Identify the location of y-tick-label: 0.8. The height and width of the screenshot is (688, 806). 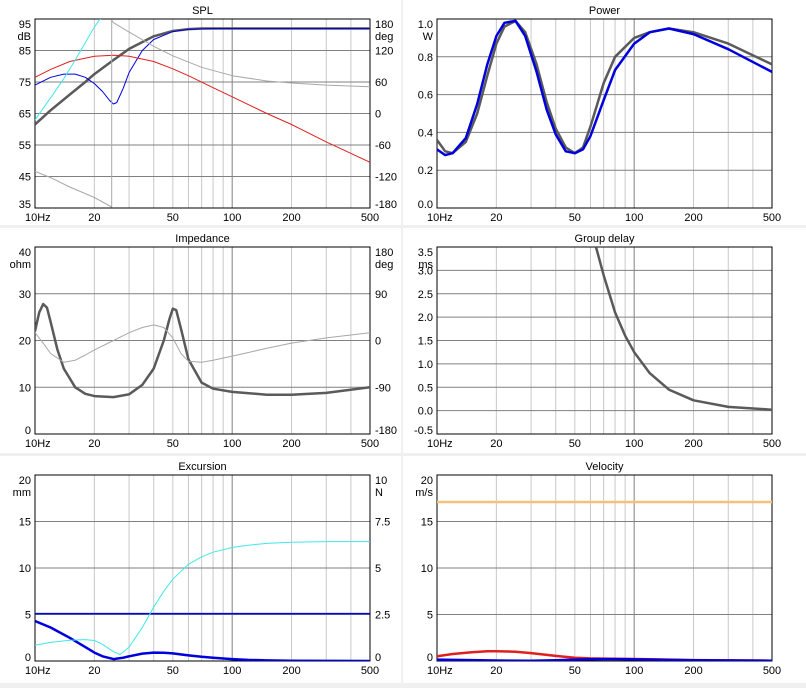
(425, 58).